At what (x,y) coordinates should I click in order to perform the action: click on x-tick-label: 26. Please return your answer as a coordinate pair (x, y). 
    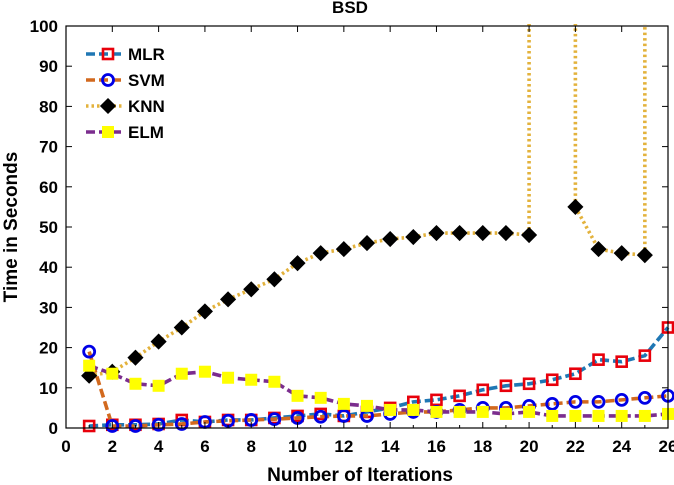
    Looking at the image, I should click on (666, 446).